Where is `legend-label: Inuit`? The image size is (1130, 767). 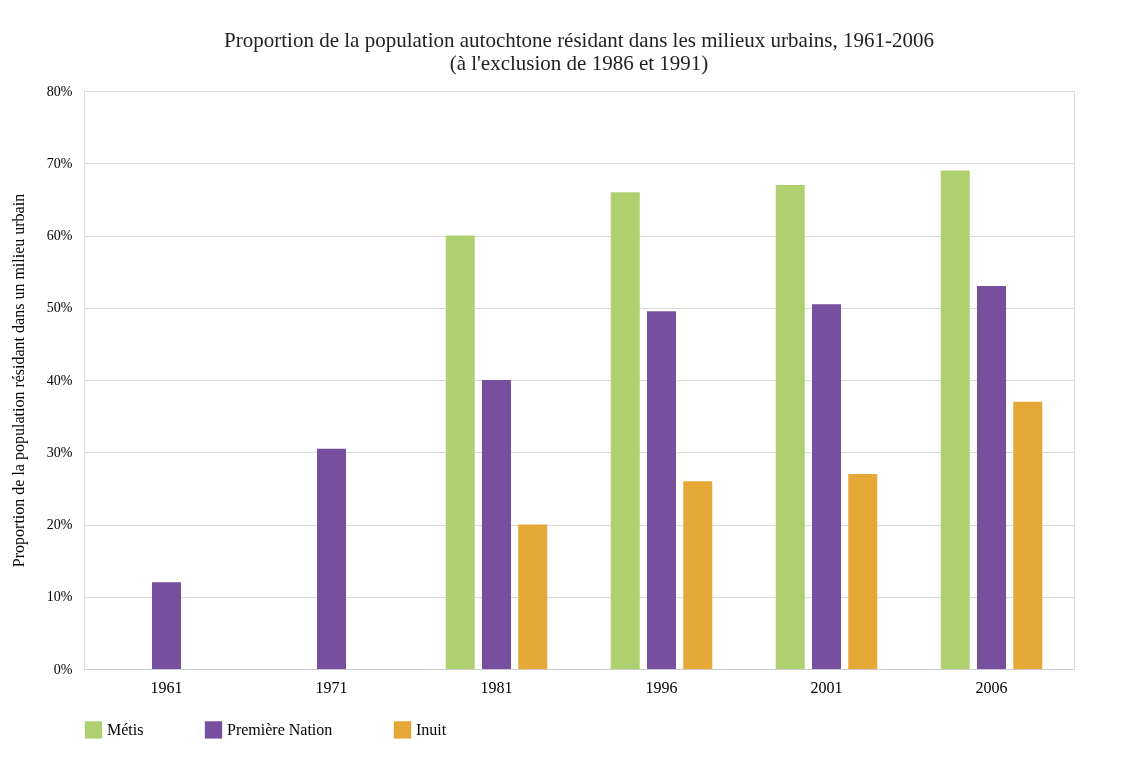
legend-label: Inuit is located at coordinates (431, 729).